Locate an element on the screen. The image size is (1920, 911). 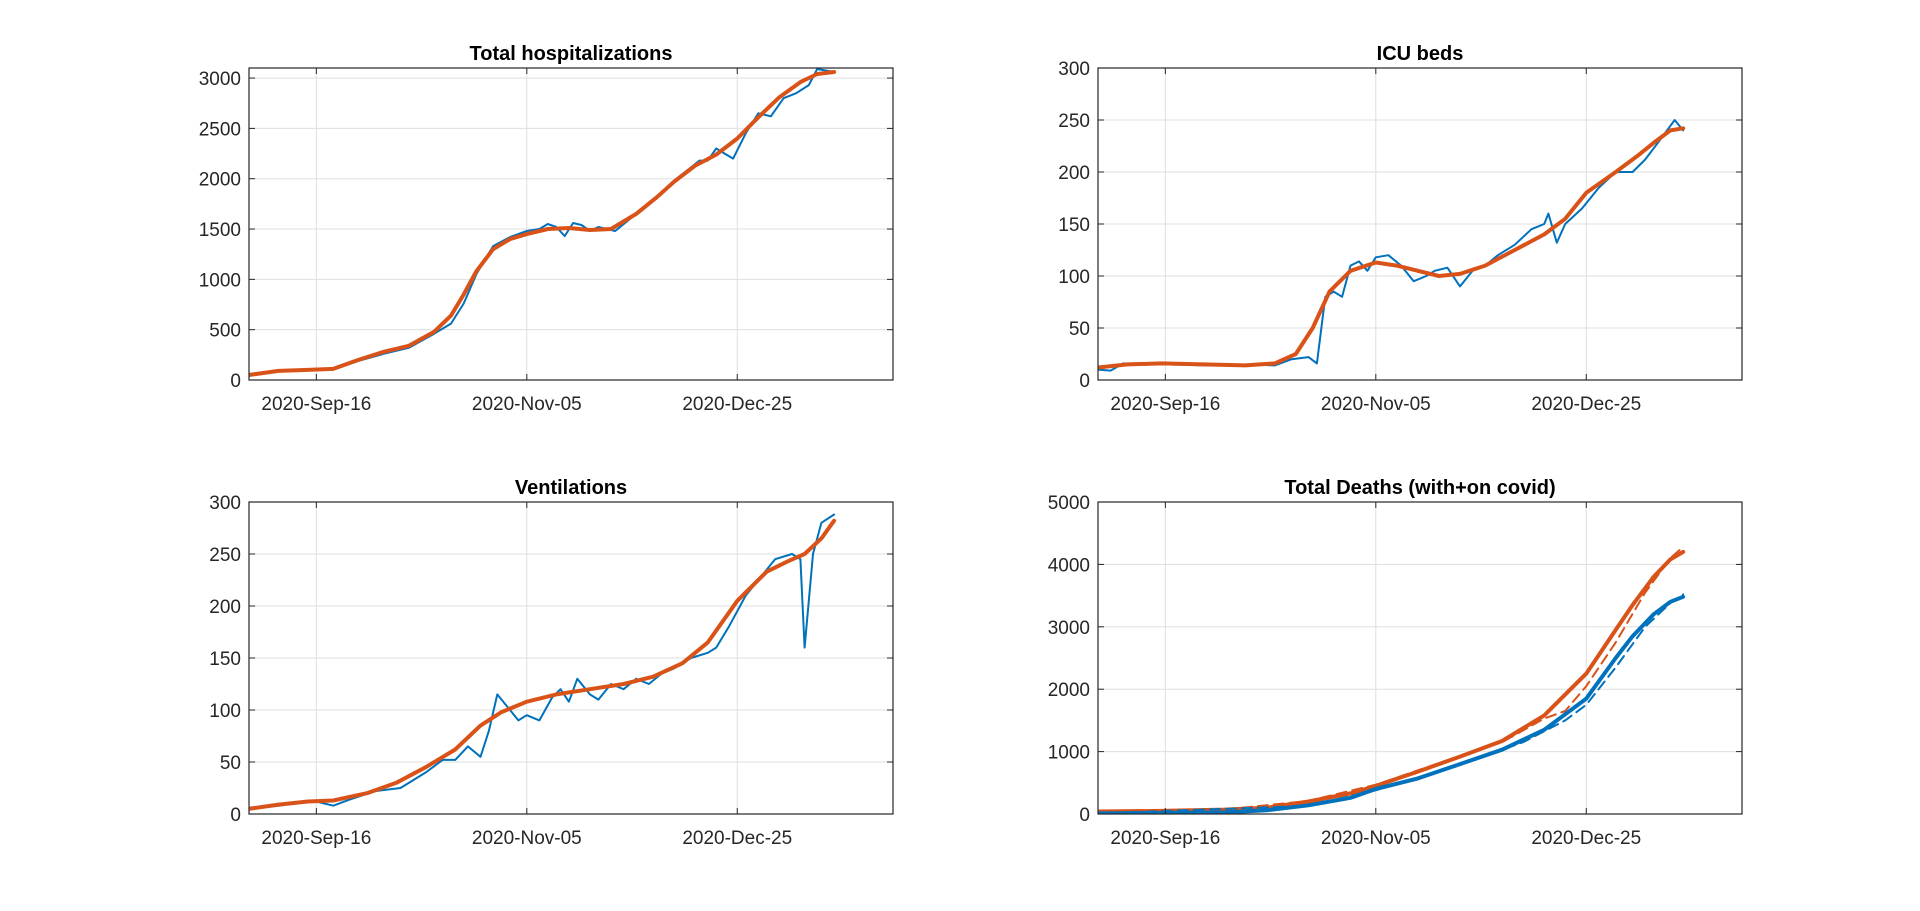
y-tick-label: 1500 is located at coordinates (220, 230).